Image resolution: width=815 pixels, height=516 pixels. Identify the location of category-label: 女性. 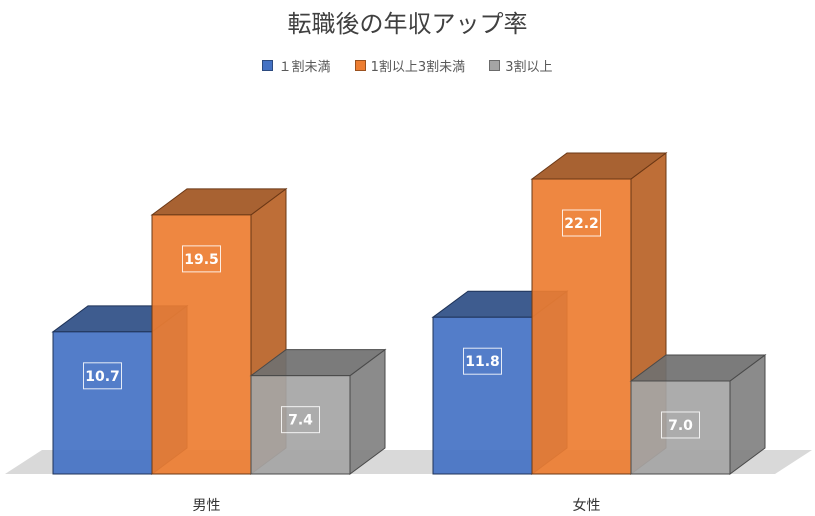
(587, 505).